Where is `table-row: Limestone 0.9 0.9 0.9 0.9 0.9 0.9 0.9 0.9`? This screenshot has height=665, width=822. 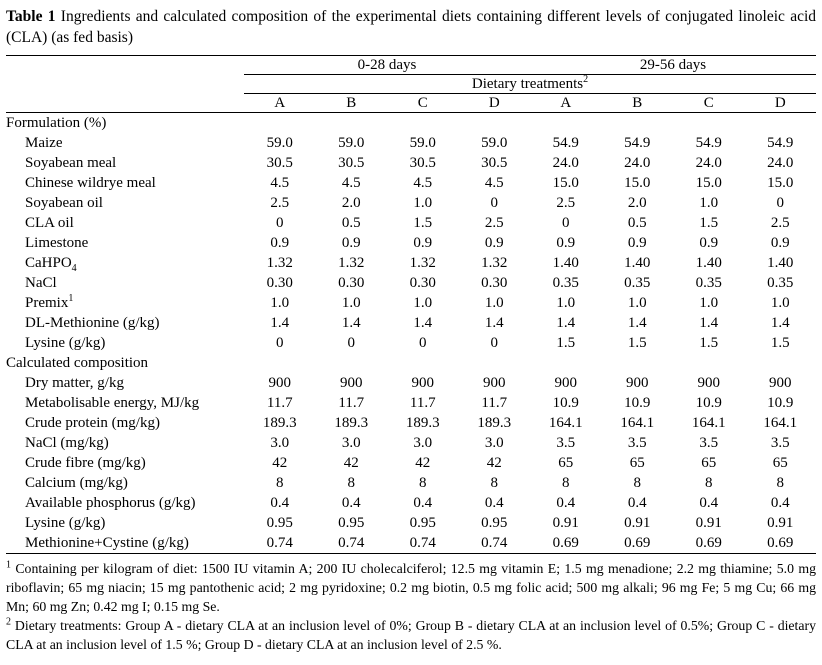
table-row: Limestone 0.9 0.9 0.9 0.9 0.9 0.9 0.9 0.9 is located at coordinates (411, 243).